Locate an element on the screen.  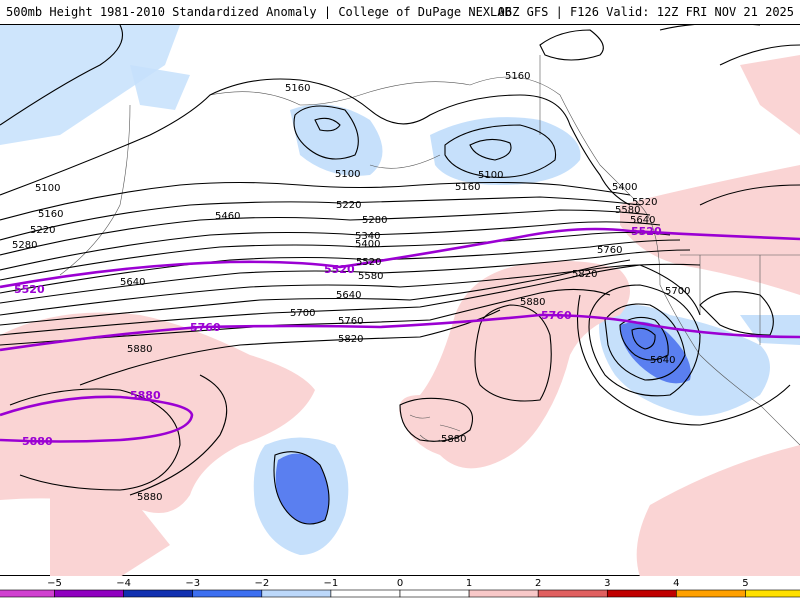
colorbar-tick-label: 2 is located at coordinates (538, 583).